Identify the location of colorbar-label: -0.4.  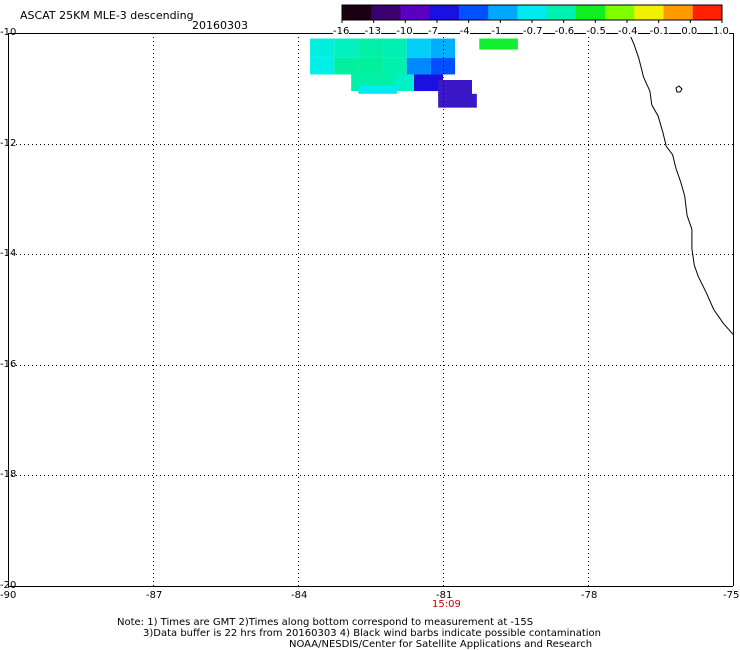
(628, 31).